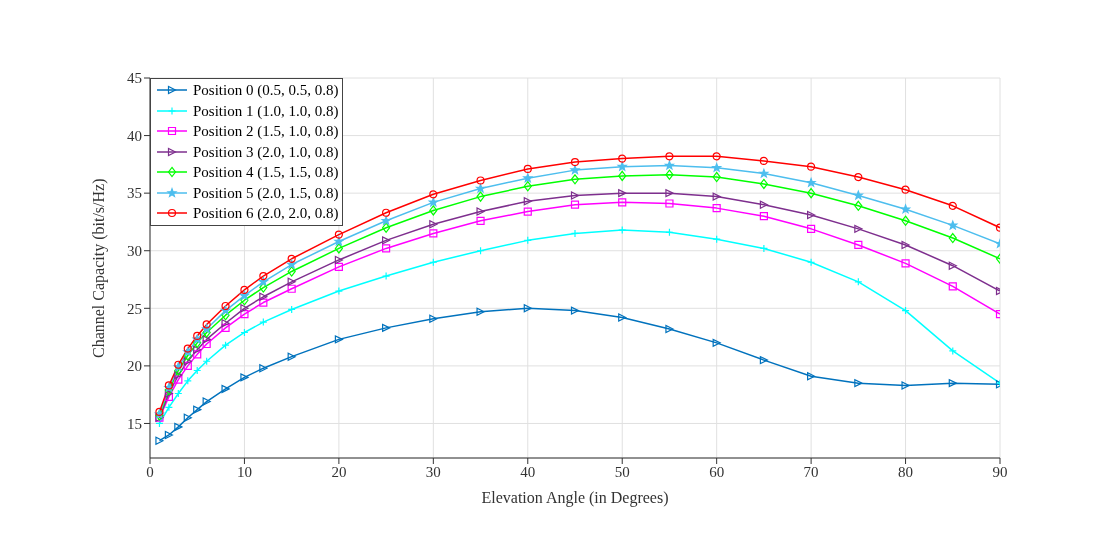 This screenshot has width=1109, height=541. What do you see at coordinates (134, 366) in the screenshot?
I see `y-tick-label: 20` at bounding box center [134, 366].